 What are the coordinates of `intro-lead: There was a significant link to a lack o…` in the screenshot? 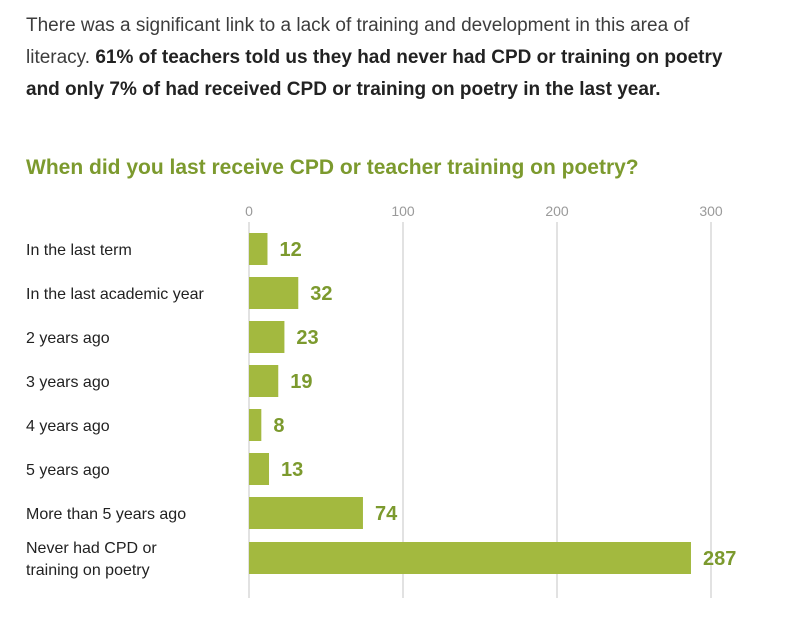 It's located at (358, 41).